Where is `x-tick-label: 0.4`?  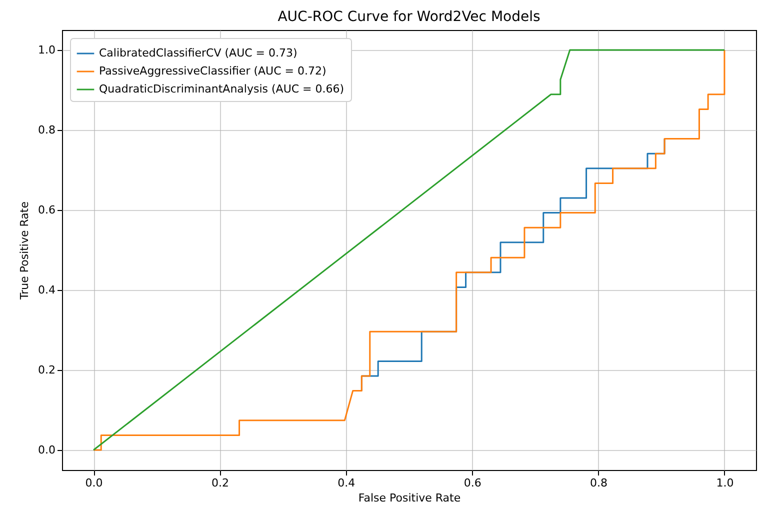 x-tick-label: 0.4 is located at coordinates (347, 483).